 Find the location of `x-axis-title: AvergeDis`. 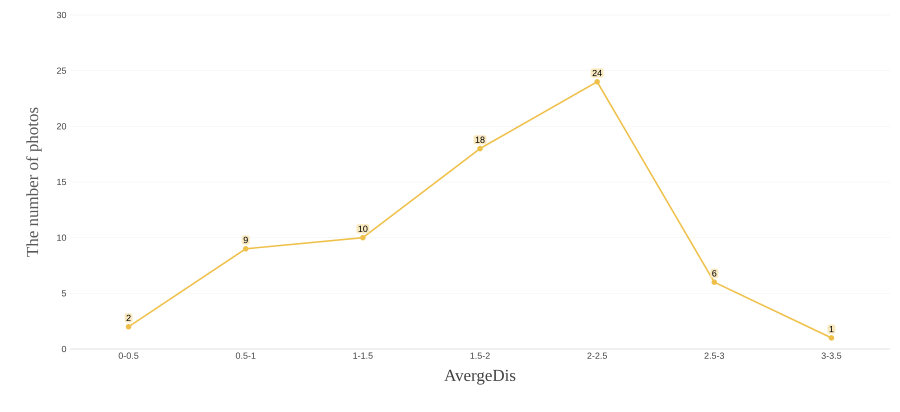

x-axis-title: AvergeDis is located at coordinates (480, 377).